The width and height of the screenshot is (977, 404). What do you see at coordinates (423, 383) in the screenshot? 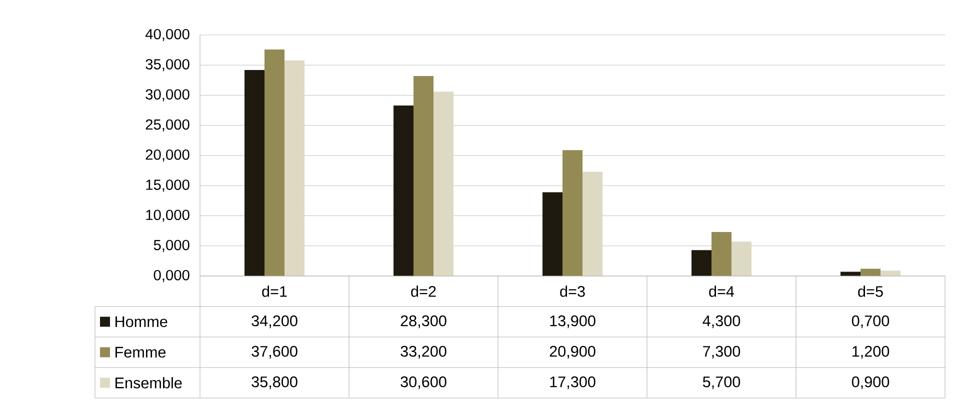
I see `data-label: 30,600` at bounding box center [423, 383].